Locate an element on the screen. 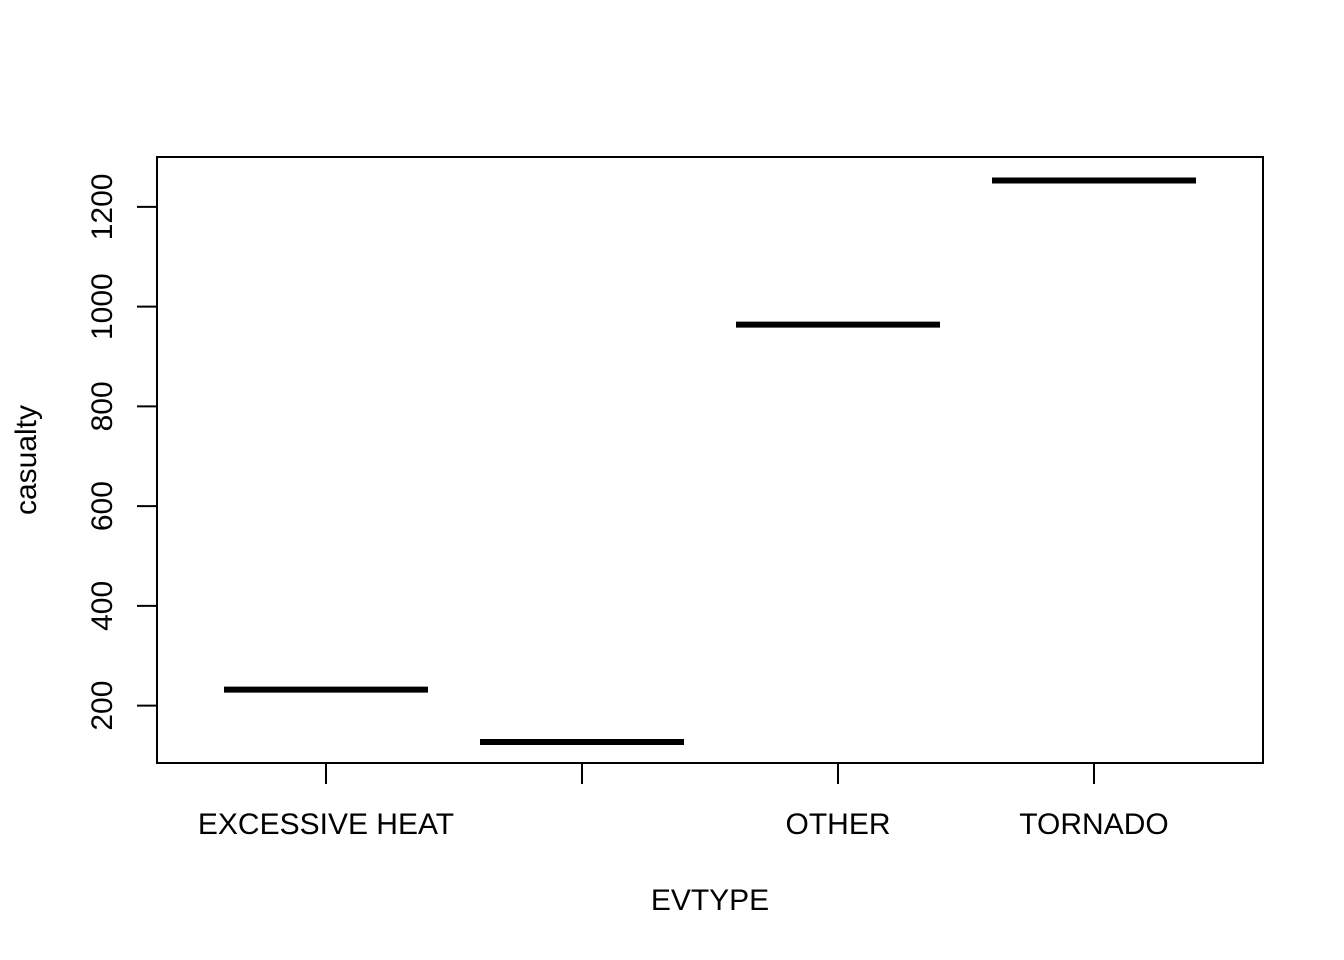 The height and width of the screenshot is (960, 1344). x-tick-label: EXCESSIVE HEAT is located at coordinates (326, 824).